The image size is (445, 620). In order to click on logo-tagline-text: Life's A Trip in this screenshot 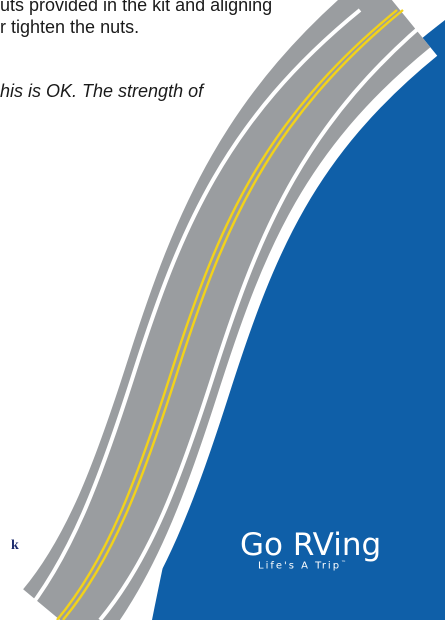, I will do `click(300, 566)`.